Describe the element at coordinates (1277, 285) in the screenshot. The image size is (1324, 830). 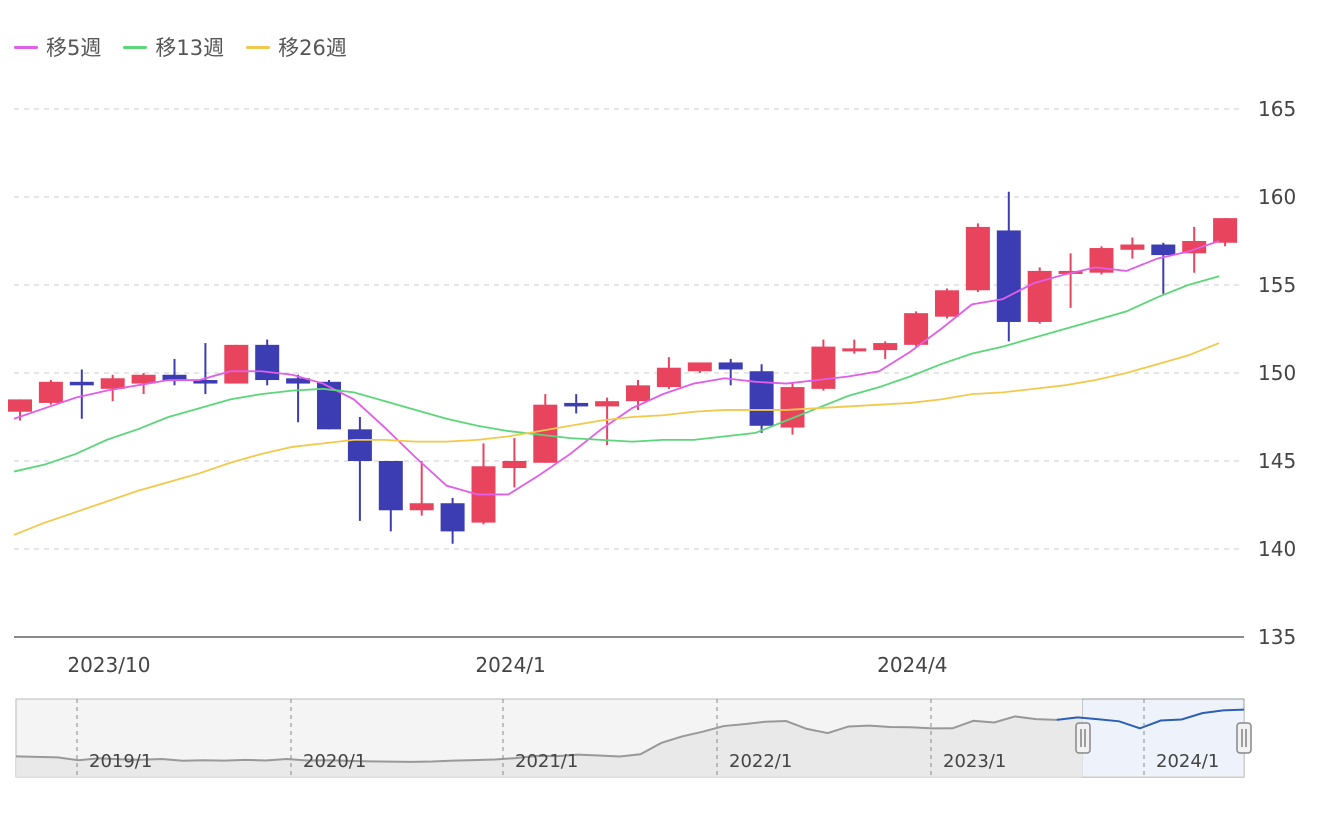
I see `y-tick-label: 155` at that location.